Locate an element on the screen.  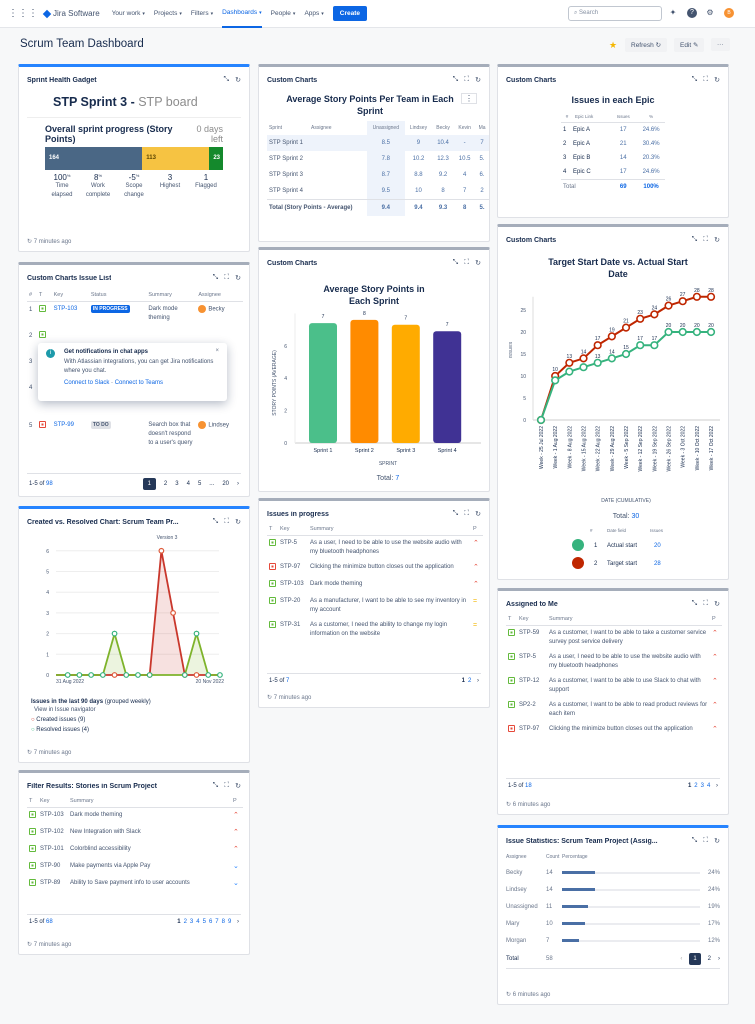
column-header-kevin: Kevin is located at coordinates (464, 128).